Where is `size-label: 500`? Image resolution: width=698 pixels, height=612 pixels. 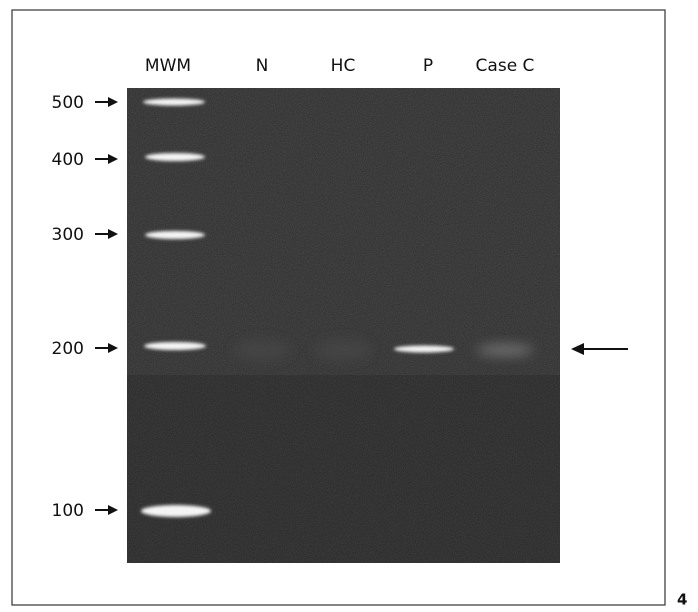
size-label: 500 is located at coordinates (68, 103).